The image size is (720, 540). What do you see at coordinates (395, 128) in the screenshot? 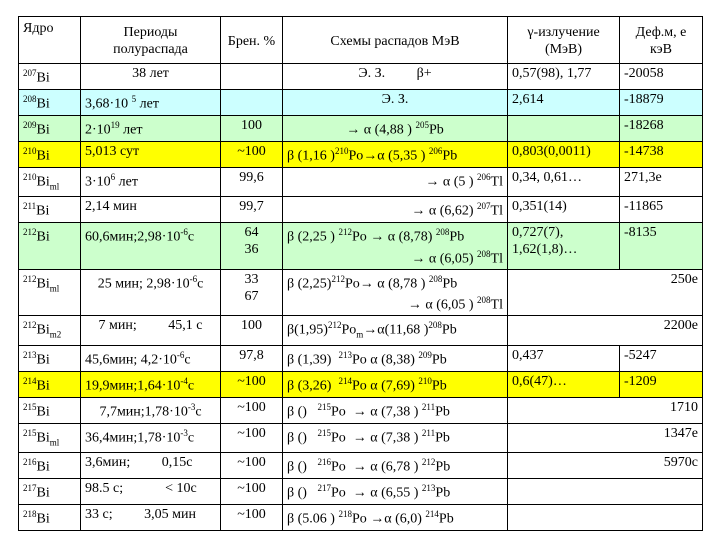
I see `cell-decay: → α (4,88 ) 205Pb` at bounding box center [395, 128].